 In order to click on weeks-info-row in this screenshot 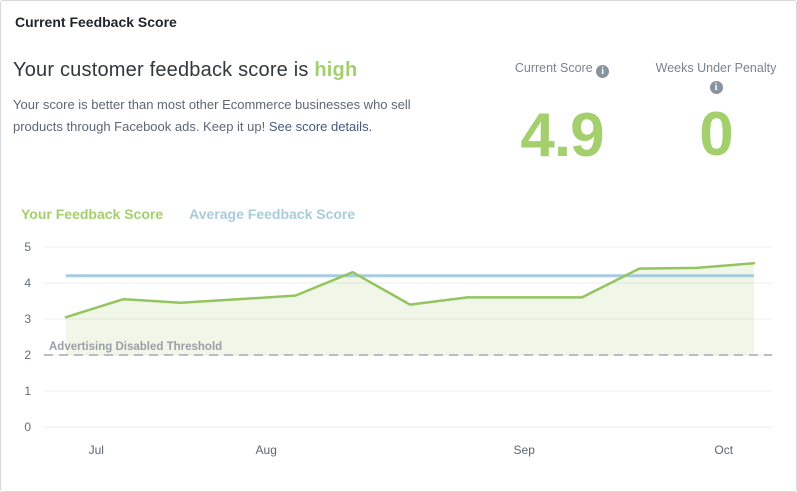, I will do `click(716, 85)`.